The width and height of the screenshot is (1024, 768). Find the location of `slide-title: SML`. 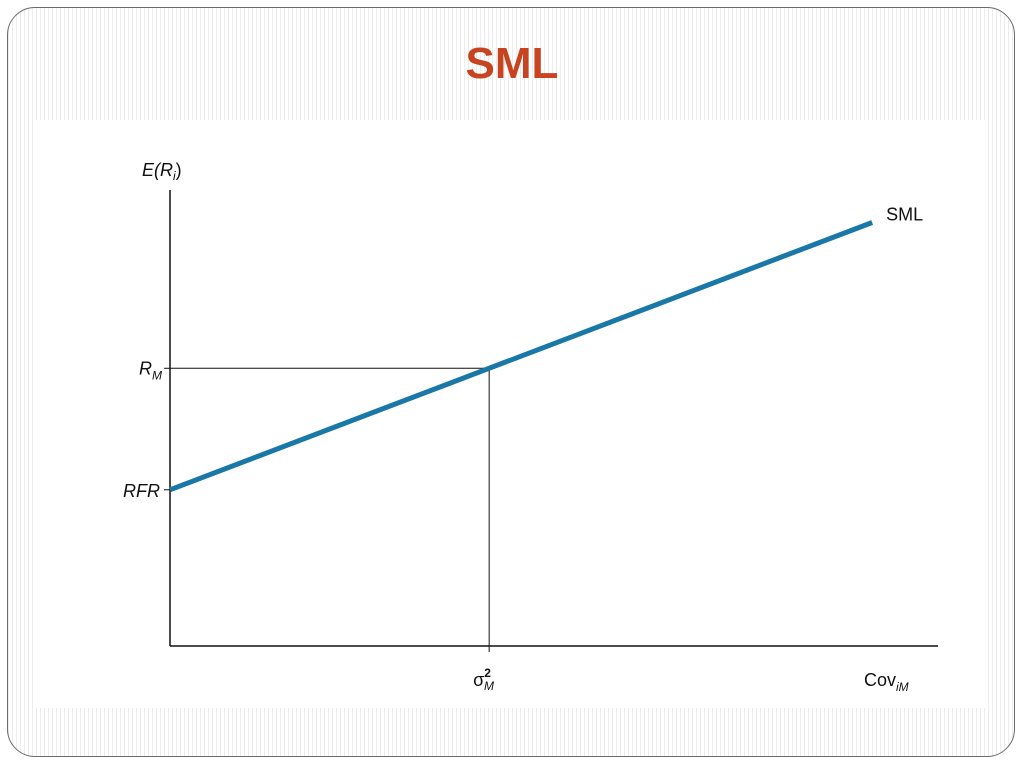

slide-title: SML is located at coordinates (512, 63).